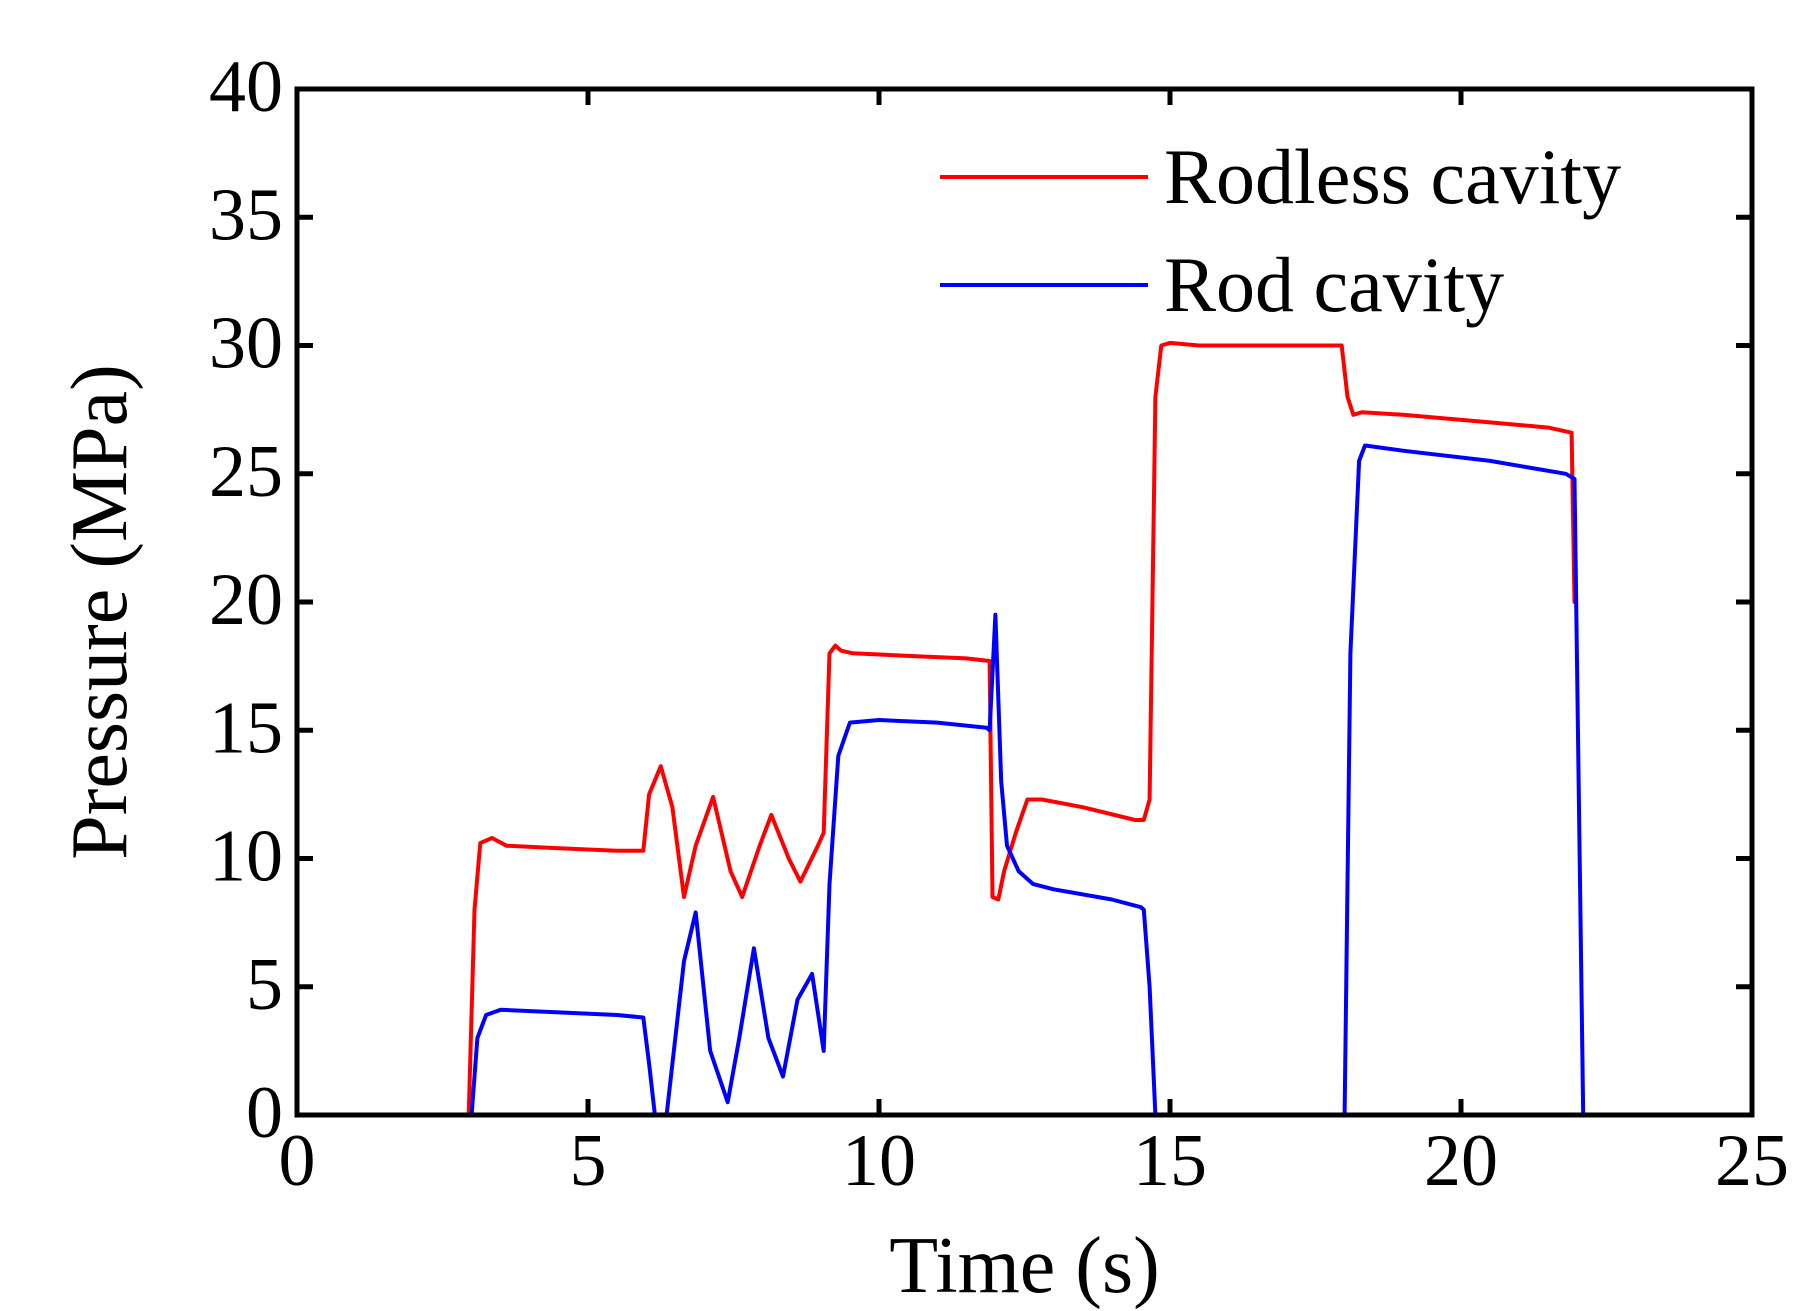 The image size is (1809, 1311). Describe the element at coordinates (1752, 1161) in the screenshot. I see `x-tick-label: 25` at that location.